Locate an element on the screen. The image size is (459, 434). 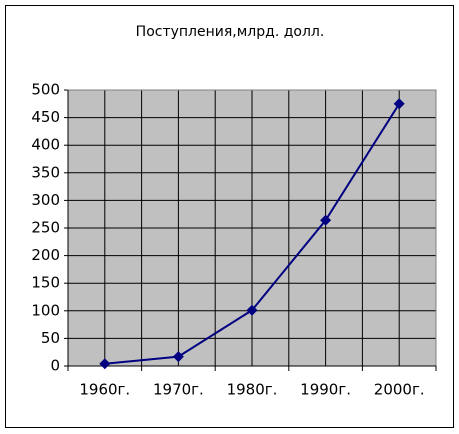
x-tick-label: 1990г. is located at coordinates (325, 390).